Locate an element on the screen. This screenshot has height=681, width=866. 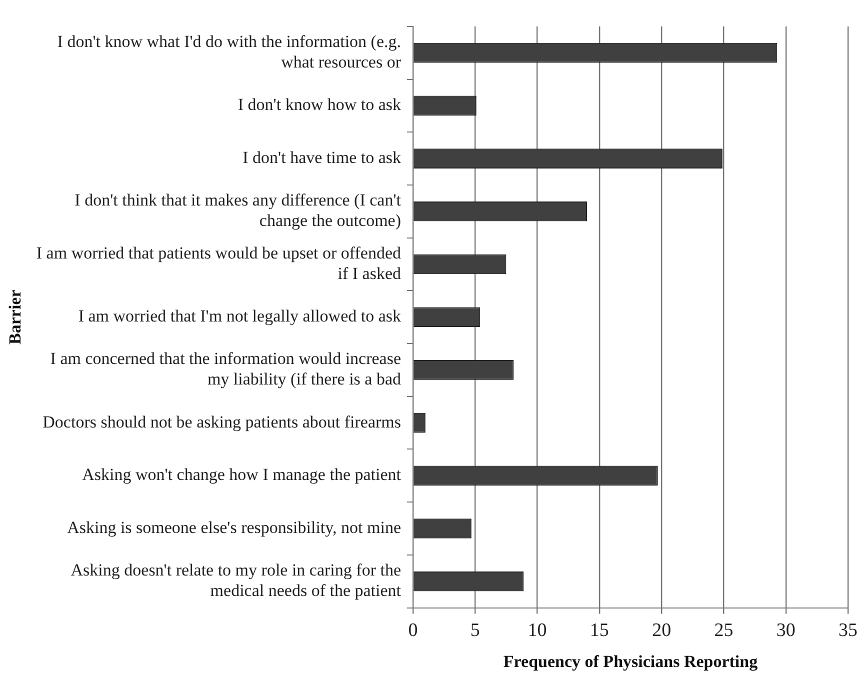
y-axis-title: Barrier is located at coordinates (15, 316).